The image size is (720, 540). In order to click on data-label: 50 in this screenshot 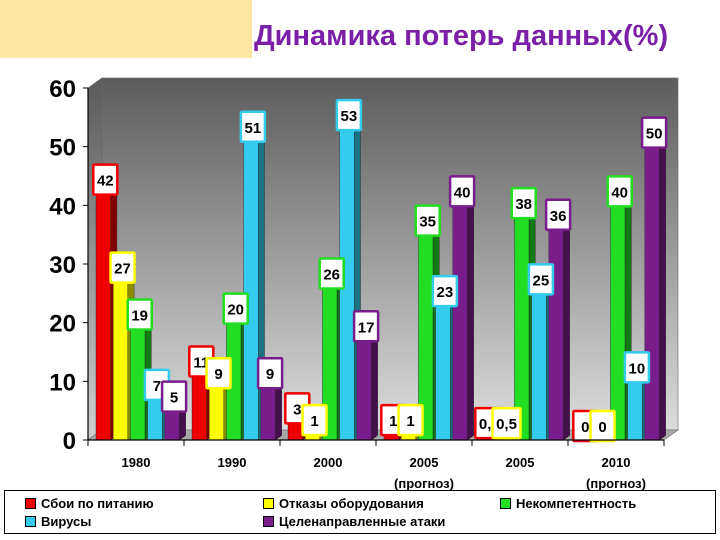, I will do `click(654, 132)`.